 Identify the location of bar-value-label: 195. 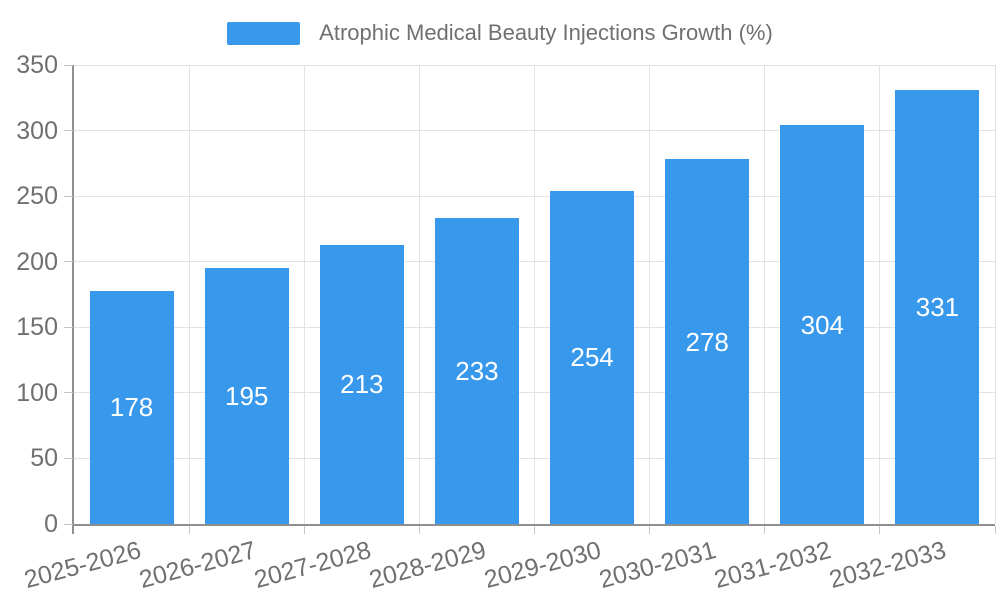
(246, 396).